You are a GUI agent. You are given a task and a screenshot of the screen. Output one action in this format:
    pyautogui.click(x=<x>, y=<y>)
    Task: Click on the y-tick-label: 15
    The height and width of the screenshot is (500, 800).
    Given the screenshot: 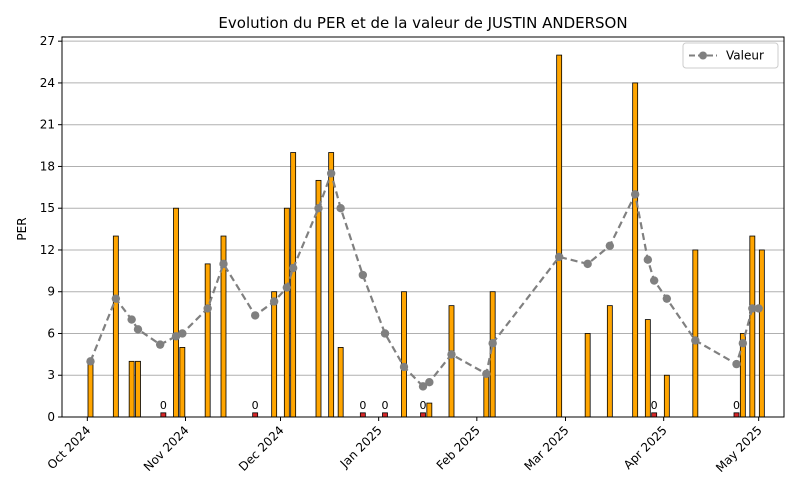 What is the action you would take?
    pyautogui.click(x=47, y=208)
    